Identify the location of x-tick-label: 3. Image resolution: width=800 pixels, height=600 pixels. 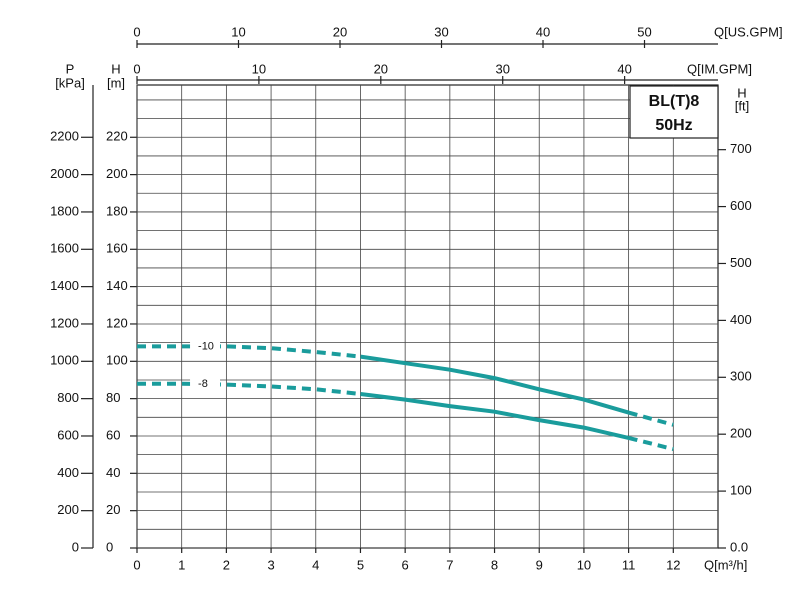
(270, 564).